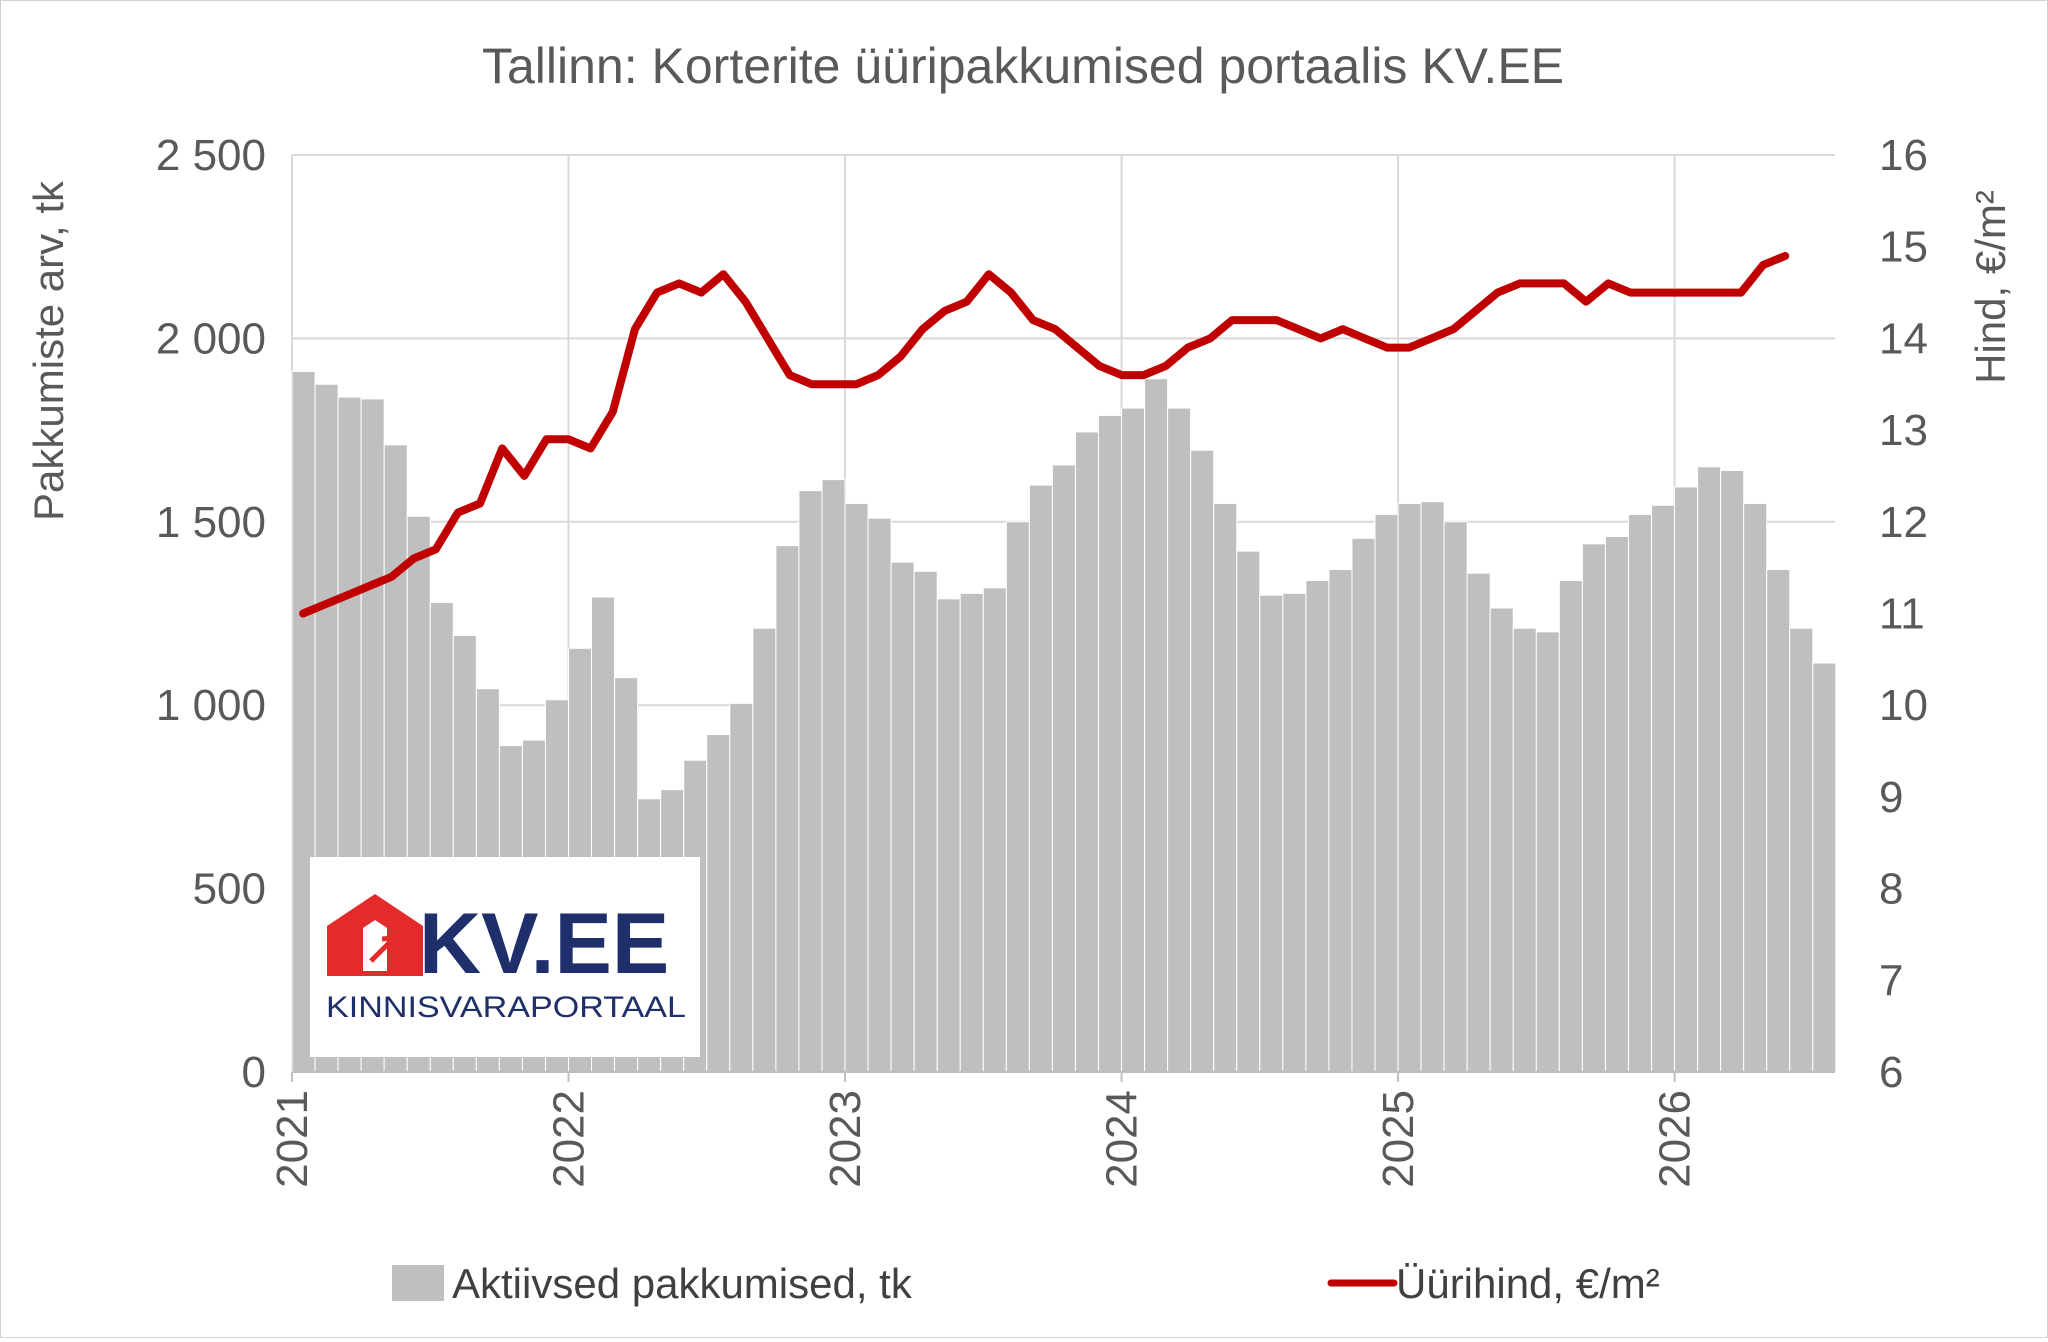 This screenshot has width=2048, height=1342. What do you see at coordinates (1903, 247) in the screenshot?
I see `right-tick-label: 15` at bounding box center [1903, 247].